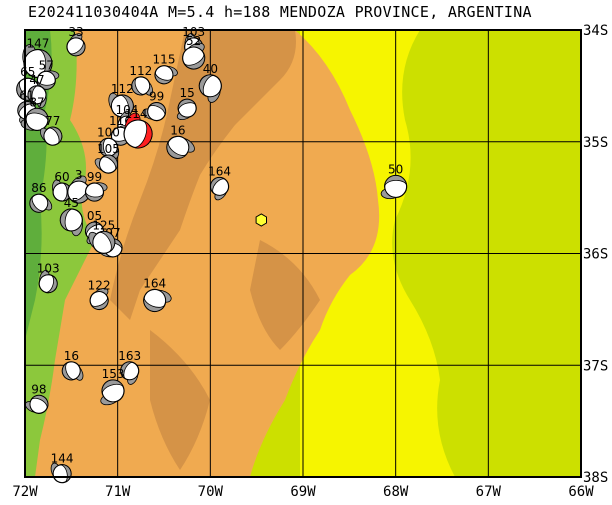 The width and height of the screenshot is (612, 505). Describe the element at coordinates (396, 492) in the screenshot. I see `lon-tick-label: 68W` at that location.